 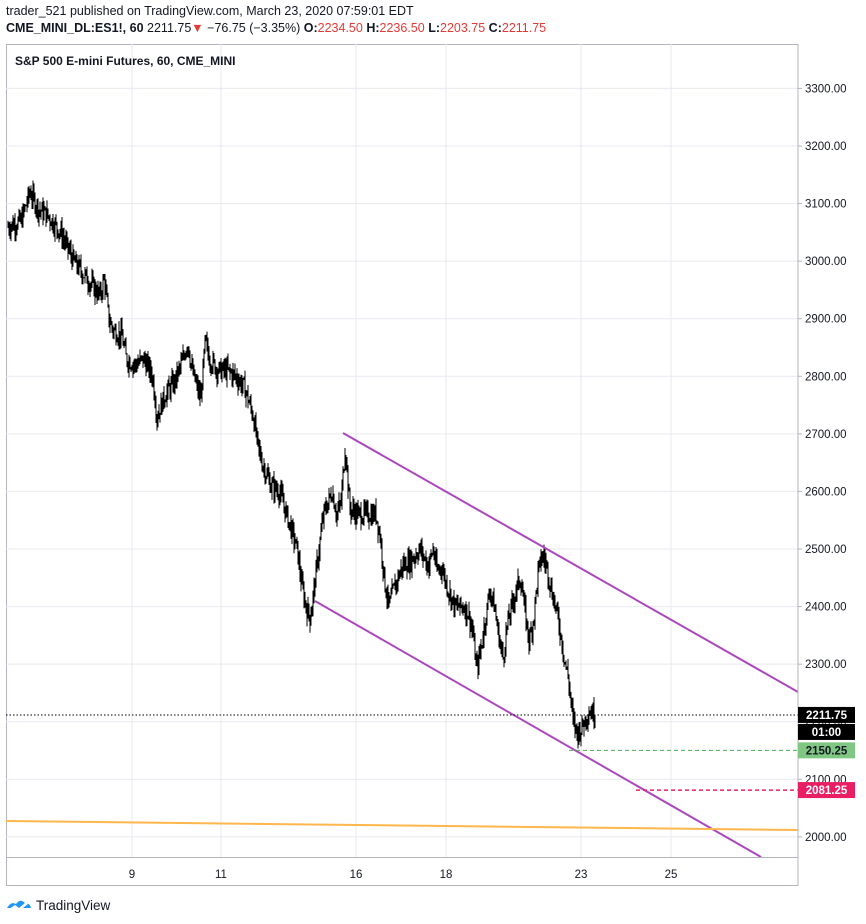 I want to click on countdown-tag: 01:00, so click(x=826, y=733).